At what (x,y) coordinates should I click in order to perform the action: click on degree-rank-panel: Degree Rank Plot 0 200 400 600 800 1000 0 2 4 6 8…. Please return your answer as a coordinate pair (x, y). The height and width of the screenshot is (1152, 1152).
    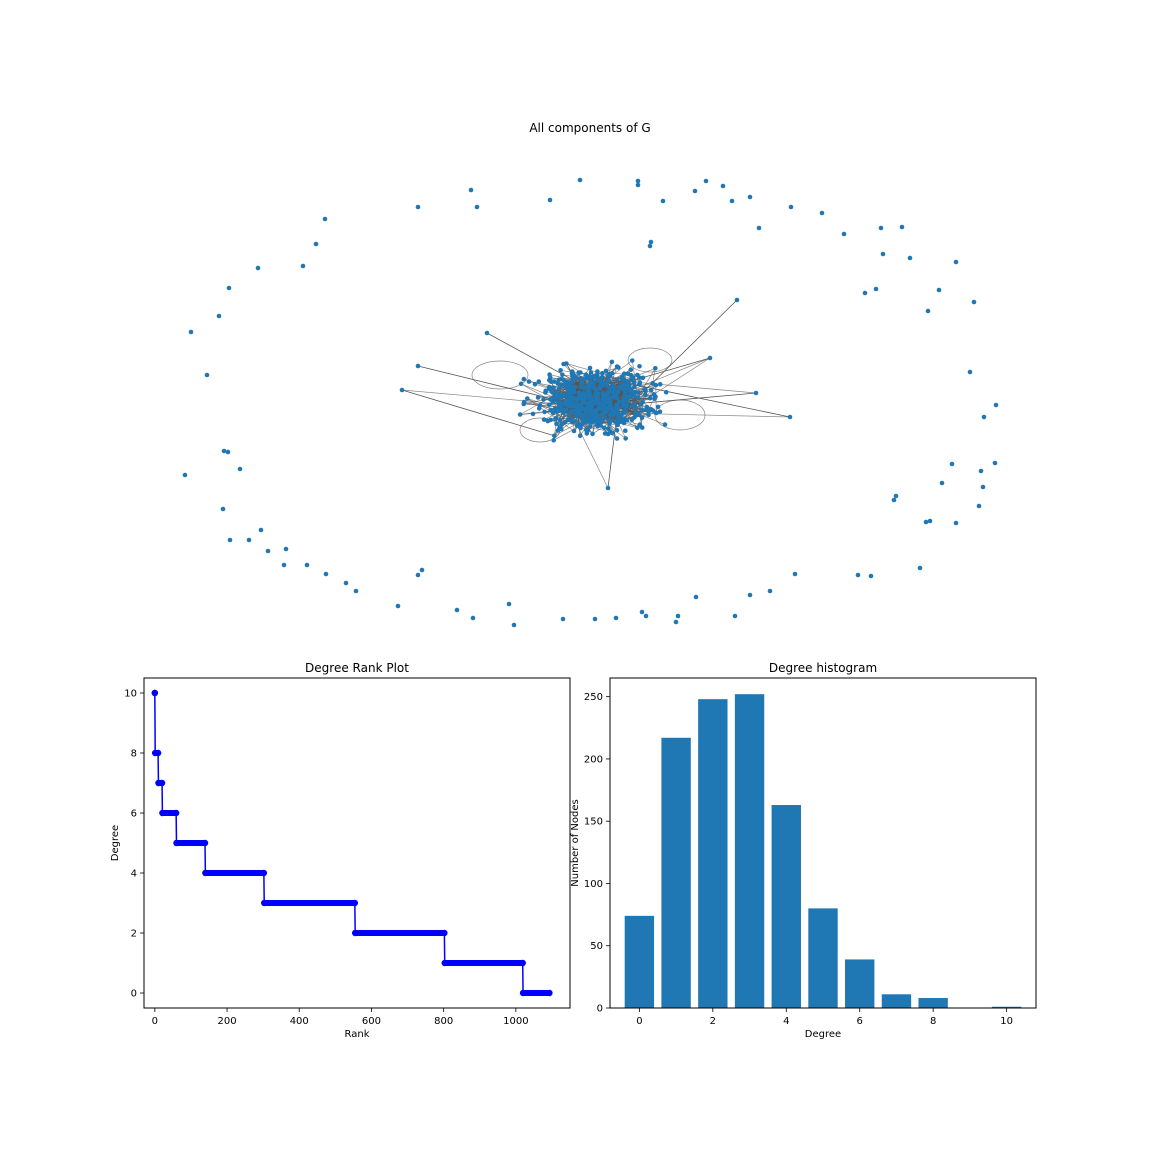
    Looking at the image, I should click on (340, 850).